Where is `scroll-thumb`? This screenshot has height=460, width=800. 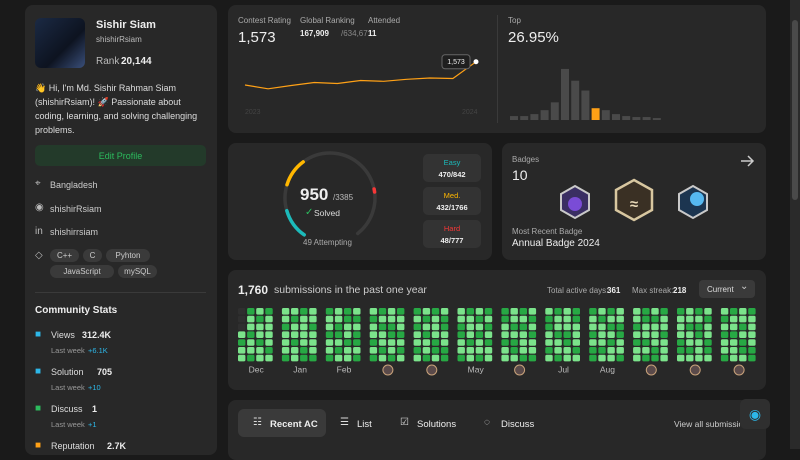
scroll-thumb is located at coordinates (795, 110).